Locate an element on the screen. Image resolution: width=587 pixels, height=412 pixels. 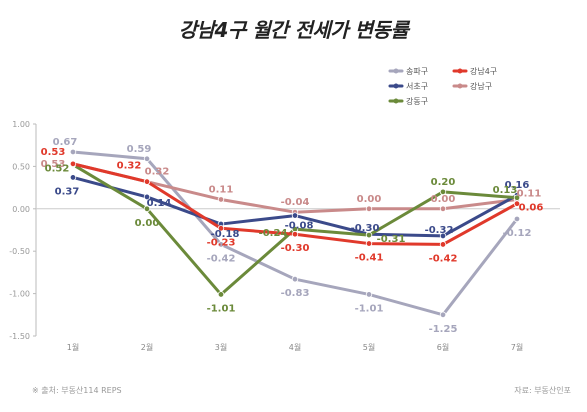
x-tick-label: 3월 is located at coordinates (221, 347).